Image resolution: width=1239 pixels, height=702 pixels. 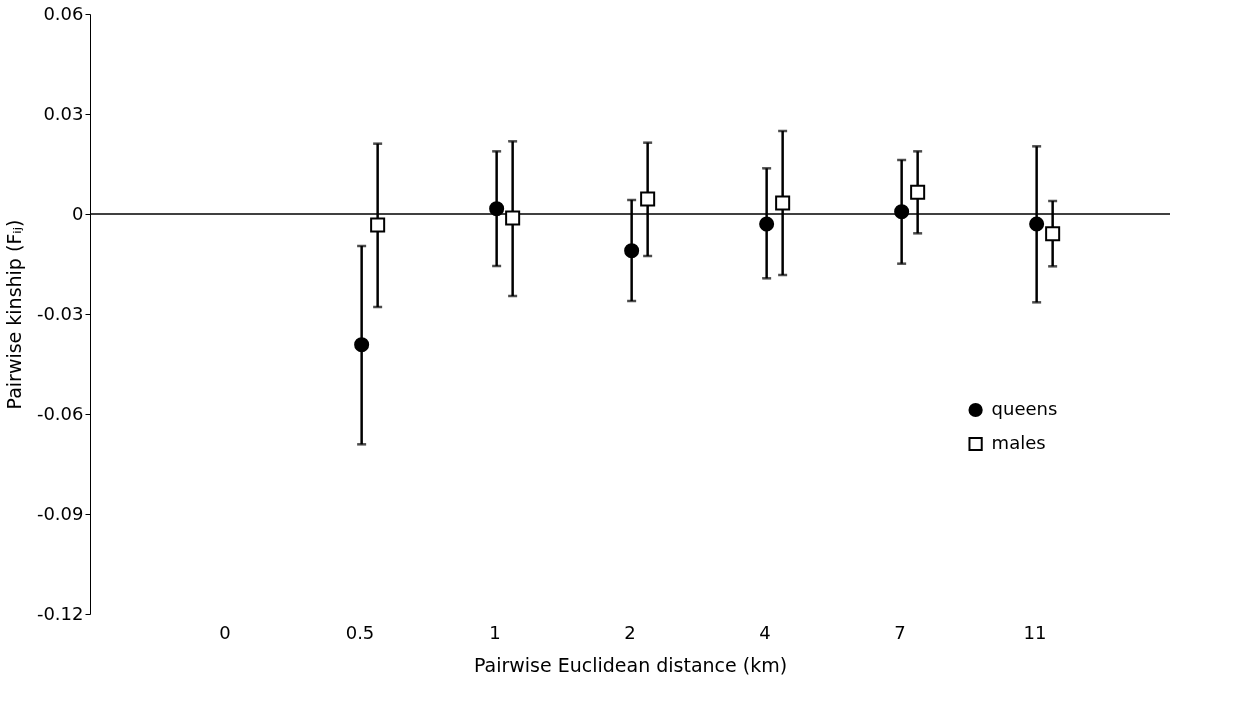 What do you see at coordinates (13, 314) in the screenshot?
I see `y-axis-title: Pairwise kinship (Fᵢⱼ)` at bounding box center [13, 314].